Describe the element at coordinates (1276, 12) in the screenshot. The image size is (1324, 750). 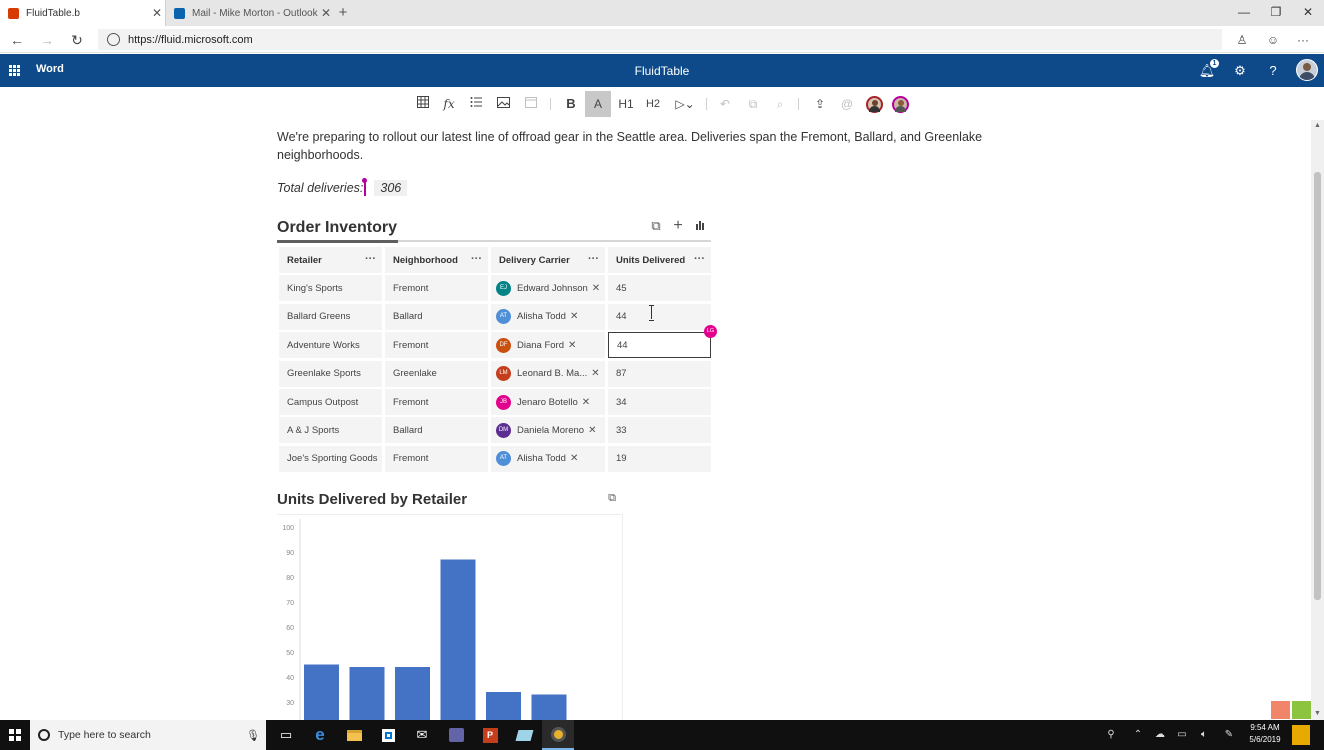
I see `restore-button: ❐` at that location.